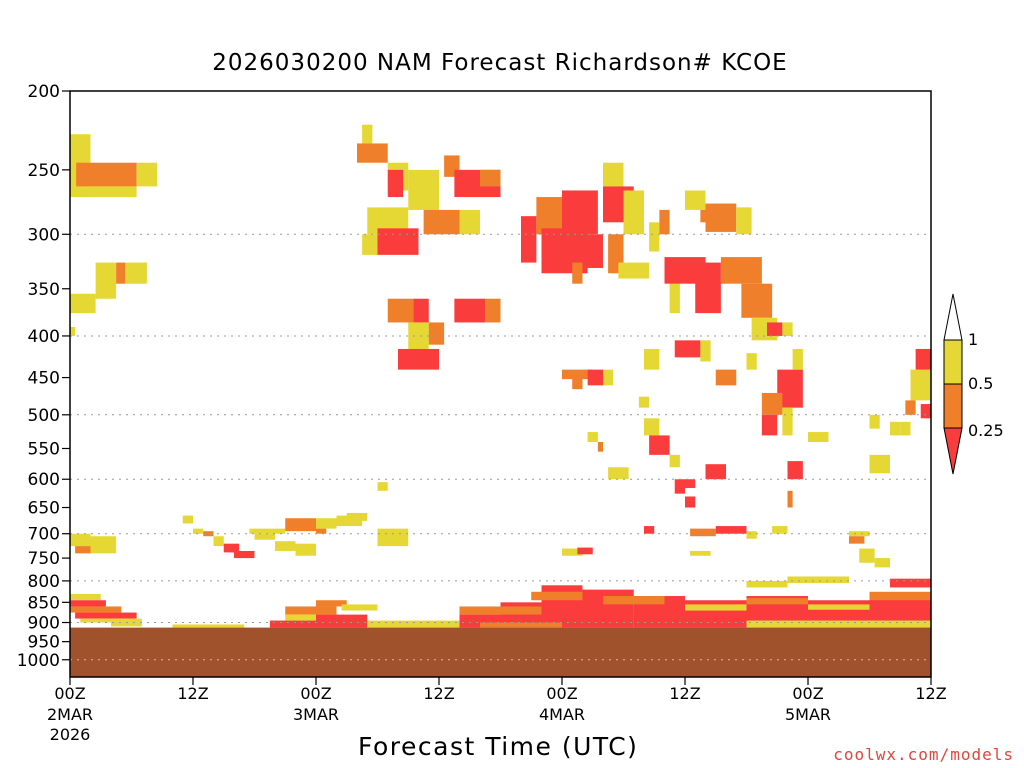  Describe the element at coordinates (70, 734) in the screenshot. I see `x-date-label: 2026` at that location.